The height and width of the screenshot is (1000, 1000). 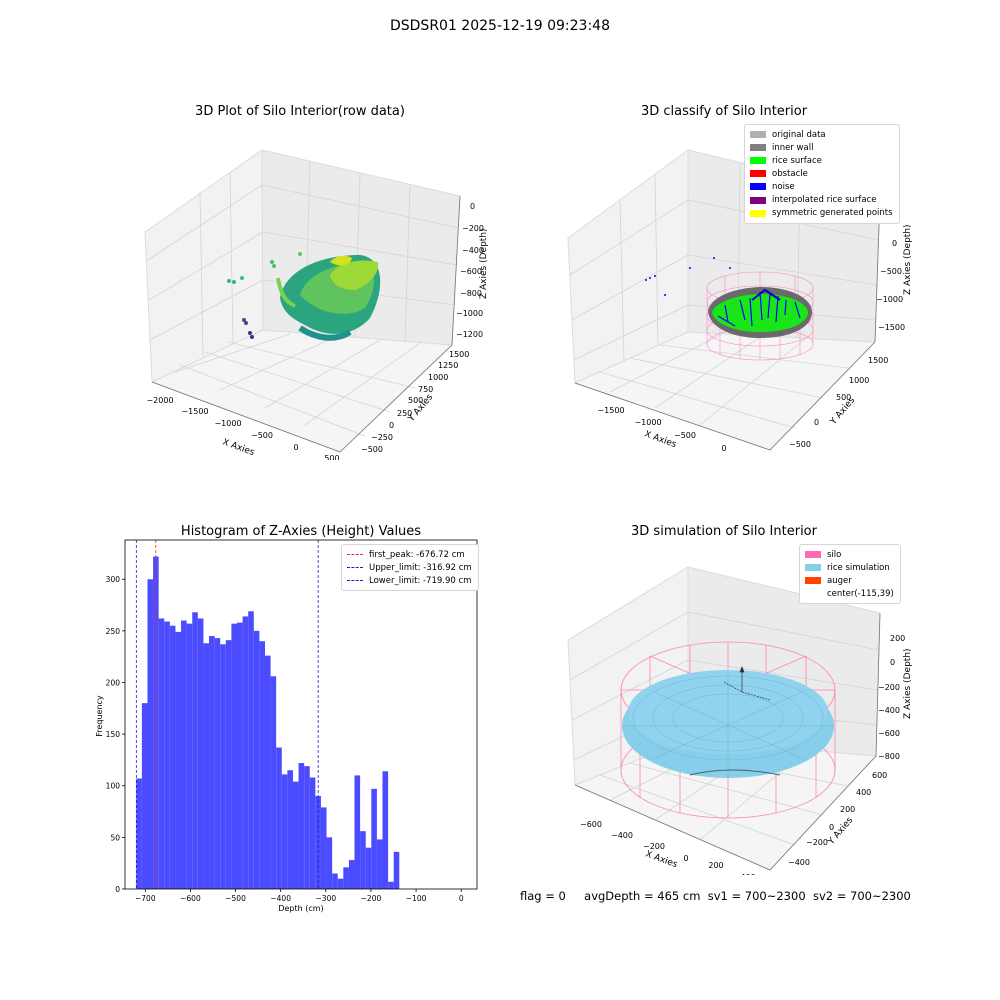 I want to click on panel2-x-tick: −1500, so click(x=610, y=410).